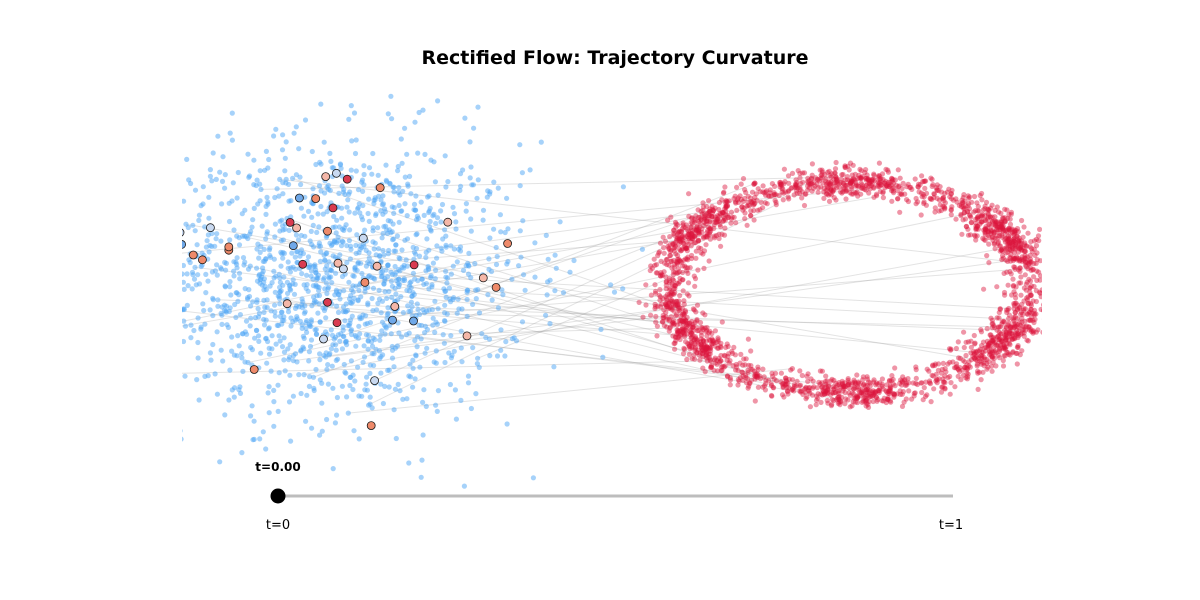  I want to click on time-slider: t=0.00 t=0 t=1, so click(609, 496).